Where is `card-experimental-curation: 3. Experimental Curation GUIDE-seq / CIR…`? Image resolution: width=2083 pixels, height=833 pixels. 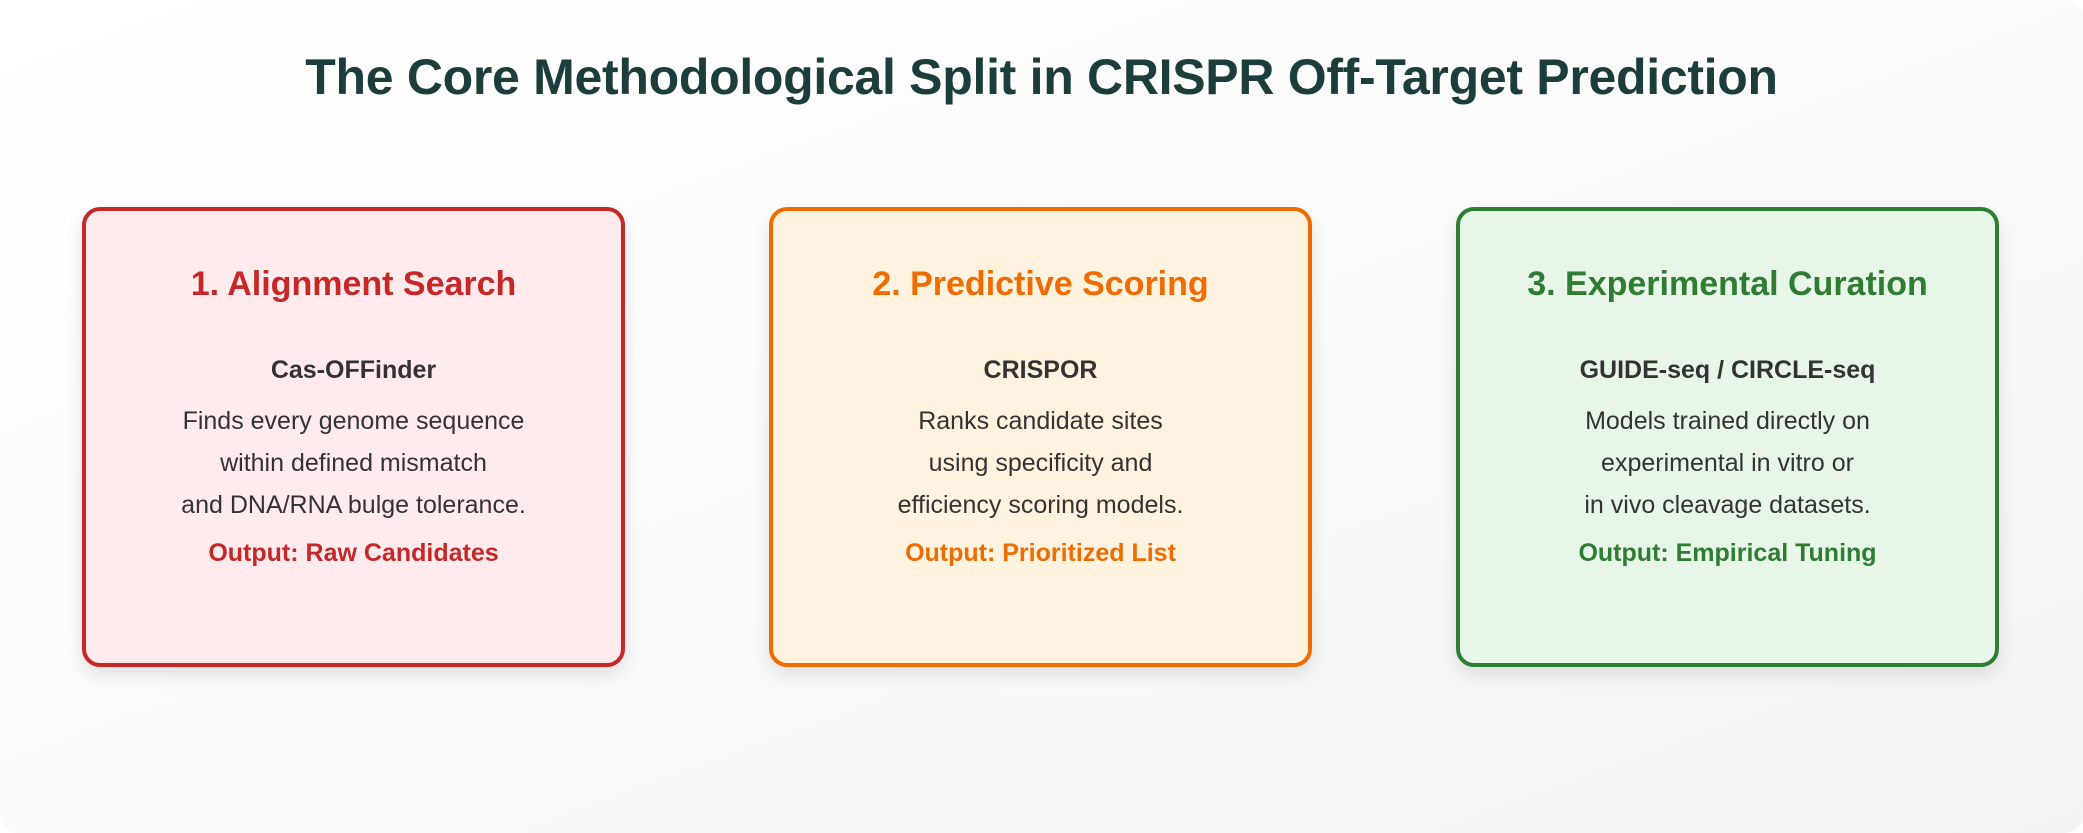
card-experimental-curation: 3. Experimental Curation GUIDE-seq / CIR… is located at coordinates (1727, 437).